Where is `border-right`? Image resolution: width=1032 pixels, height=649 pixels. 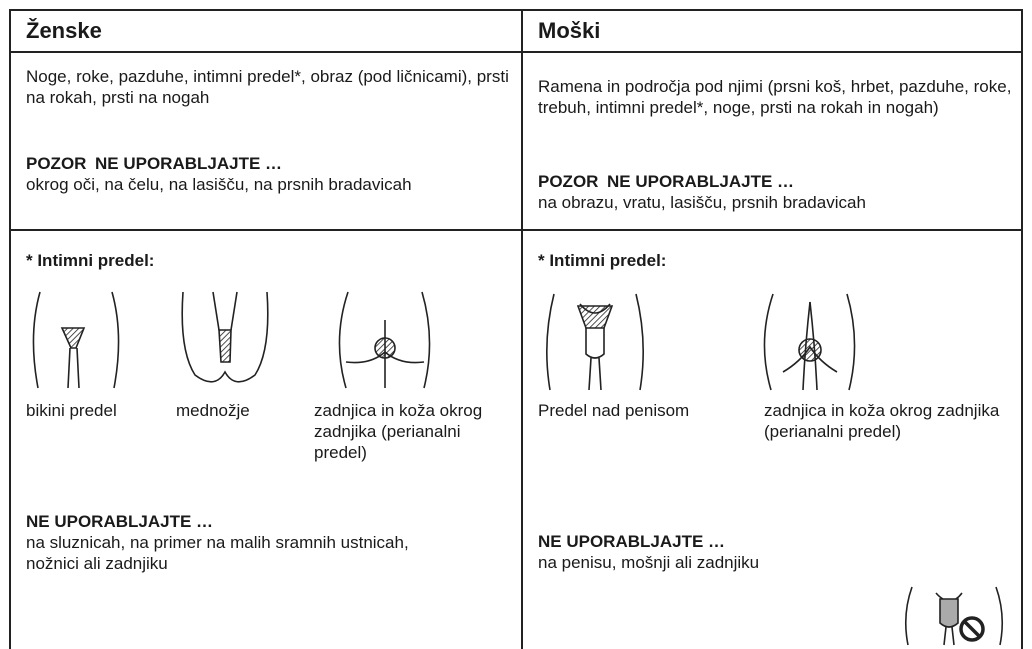 border-right is located at coordinates (1022, 329).